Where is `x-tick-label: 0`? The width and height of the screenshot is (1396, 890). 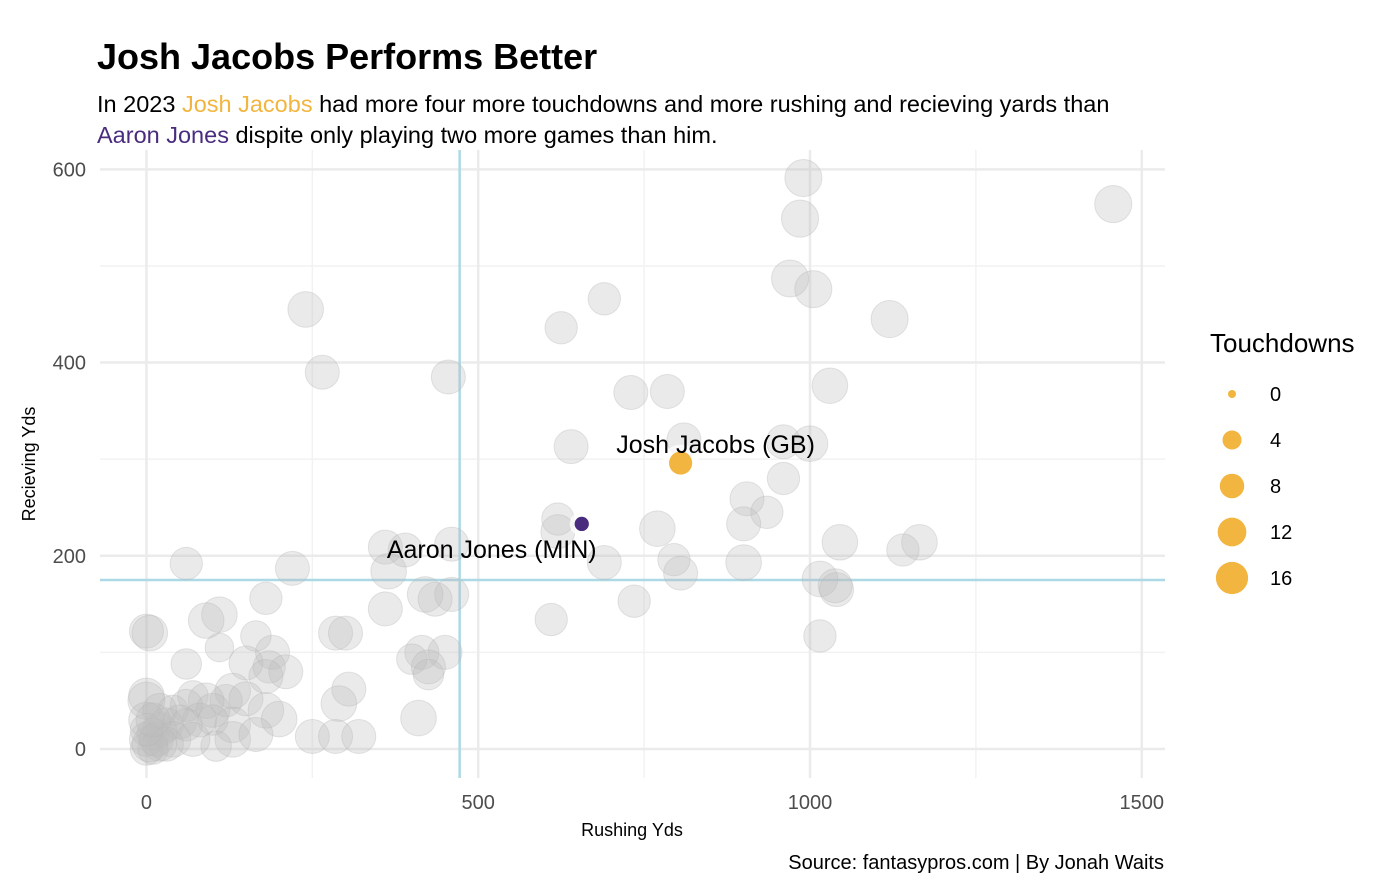 x-tick-label: 0 is located at coordinates (146, 803).